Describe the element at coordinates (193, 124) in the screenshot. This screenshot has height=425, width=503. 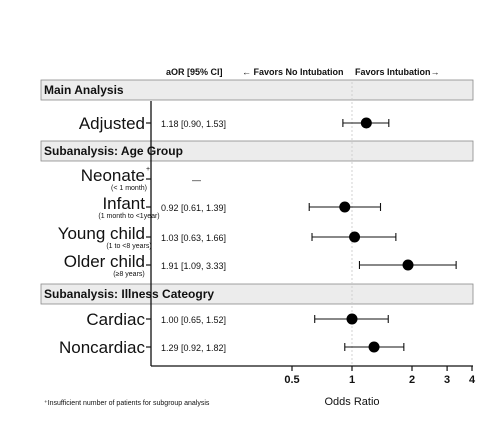
I see `estimate-text: 1.18 [0.90, 1.53]` at that location.